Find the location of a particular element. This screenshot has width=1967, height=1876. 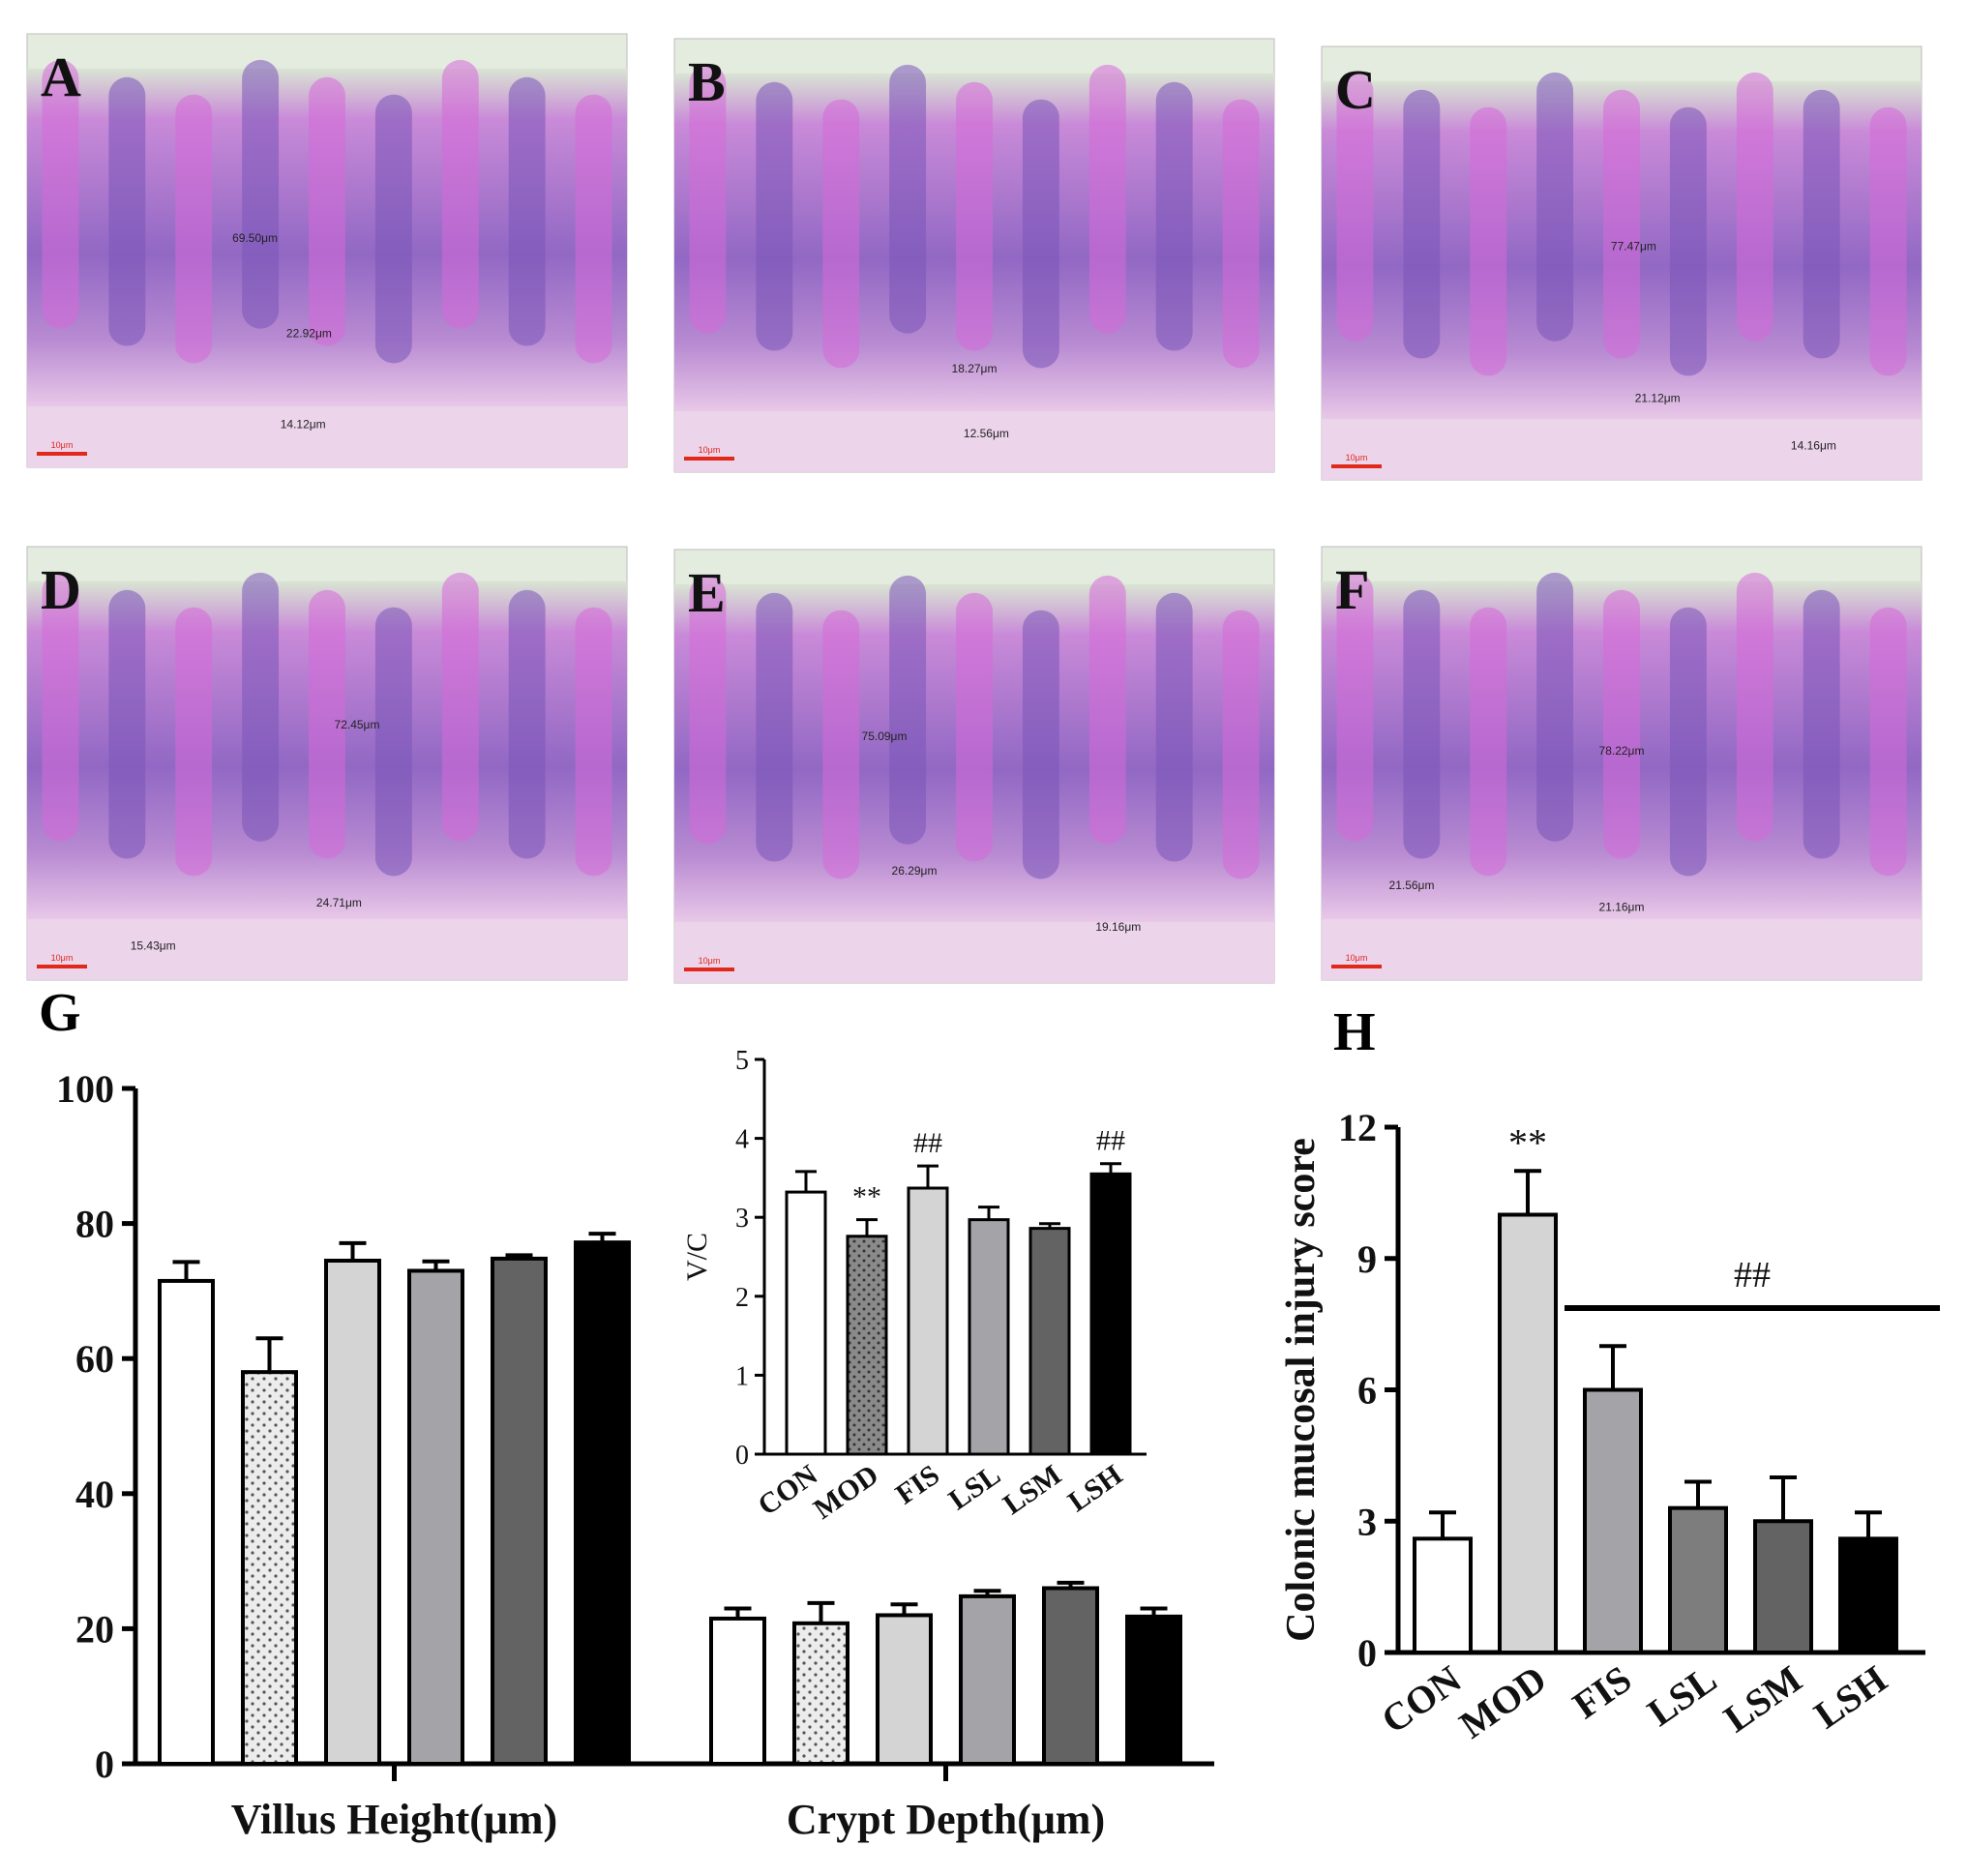

measurement-label: 75.09μm is located at coordinates (885, 736).